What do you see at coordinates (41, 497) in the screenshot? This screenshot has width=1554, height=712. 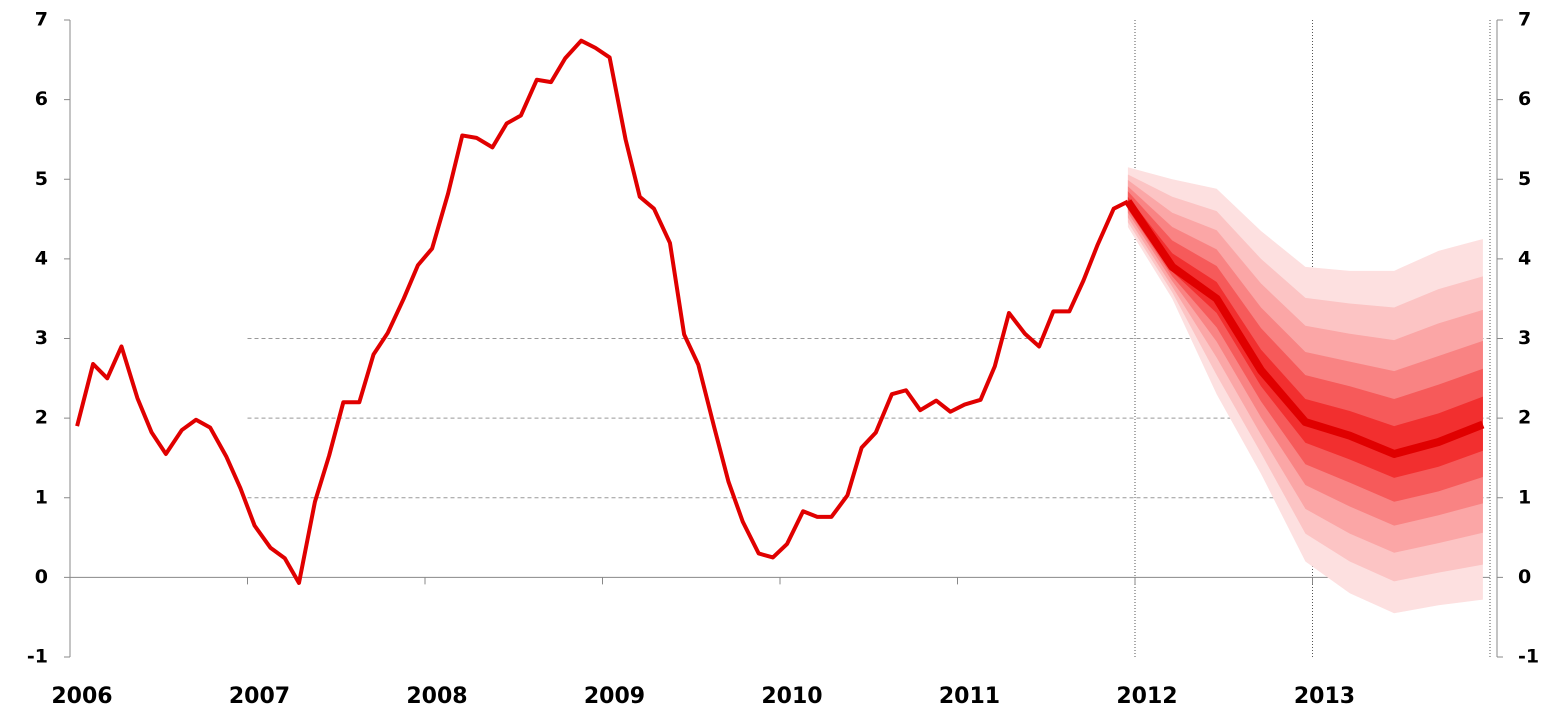 I see `y-tick-label: 1` at bounding box center [41, 497].